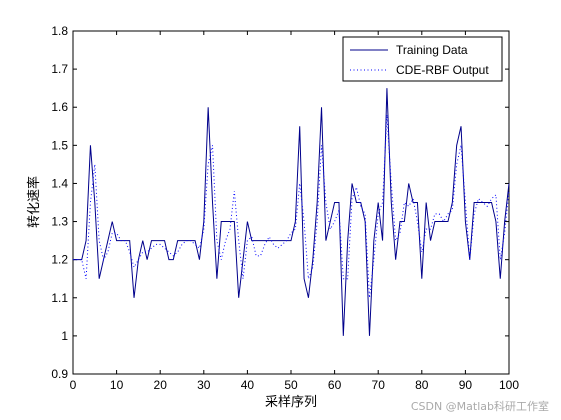  I want to click on y-tick-label: 1.4, so click(59, 183).